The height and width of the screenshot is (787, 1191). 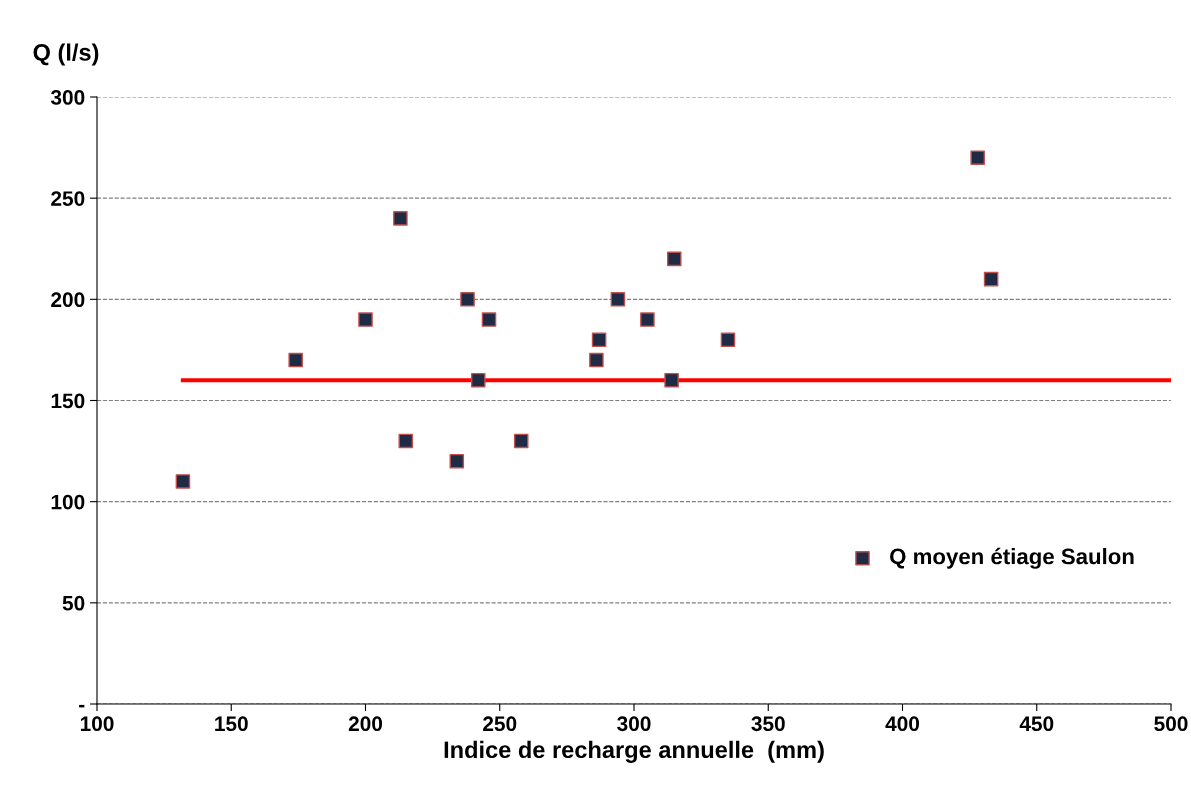 I want to click on x-tick-label: 350, so click(x=768, y=724).